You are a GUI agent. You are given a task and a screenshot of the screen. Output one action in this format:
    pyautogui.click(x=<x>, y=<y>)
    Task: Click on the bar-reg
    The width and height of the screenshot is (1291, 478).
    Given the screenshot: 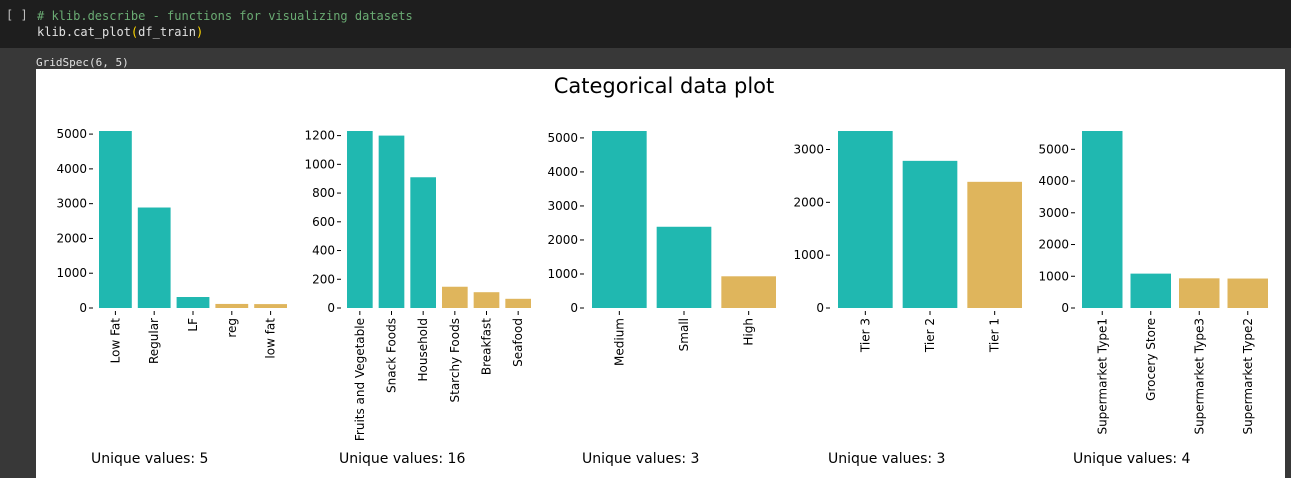 What is the action you would take?
    pyautogui.click(x=232, y=305)
    